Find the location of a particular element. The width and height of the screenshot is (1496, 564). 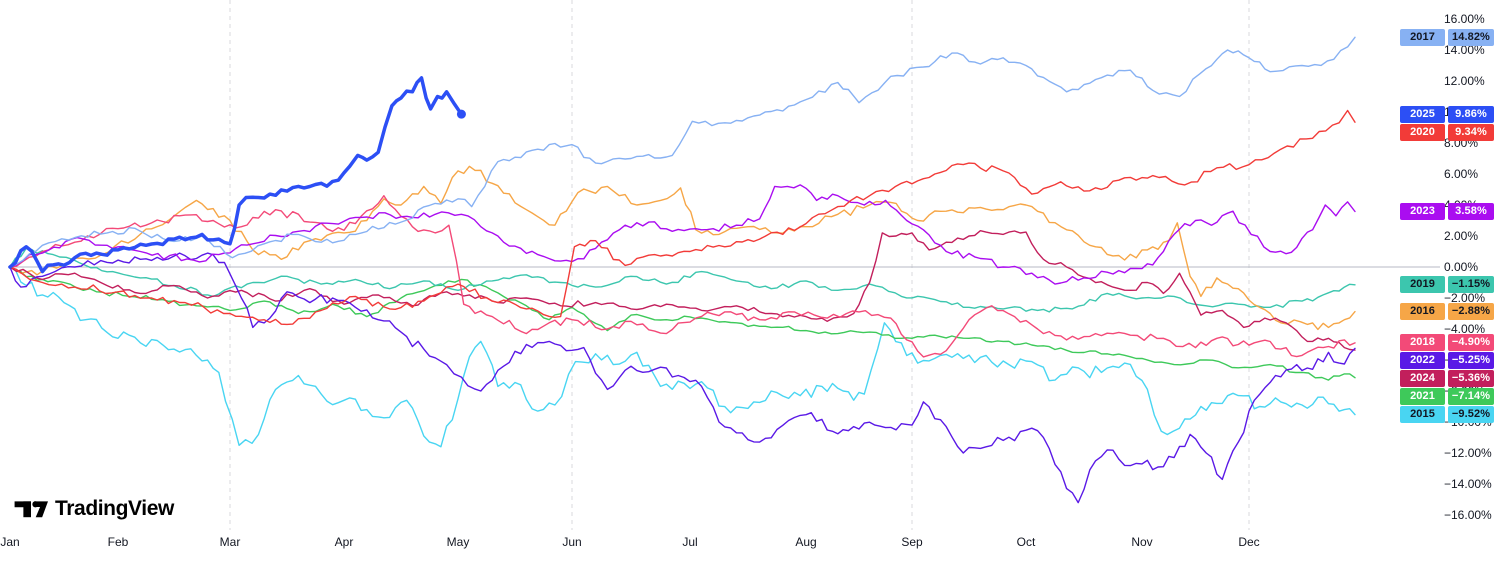

x-axis-label-sep: Sep is located at coordinates (912, 542).